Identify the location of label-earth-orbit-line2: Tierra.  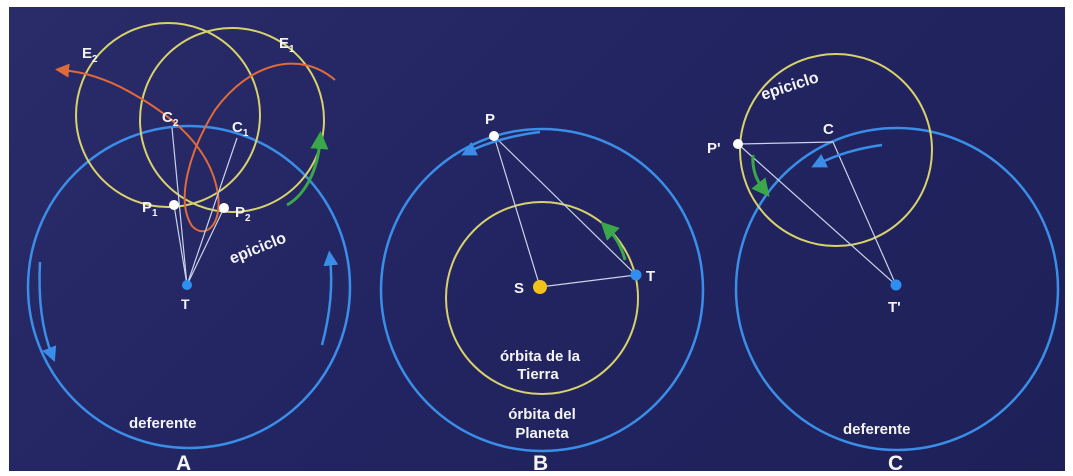
(538, 374).